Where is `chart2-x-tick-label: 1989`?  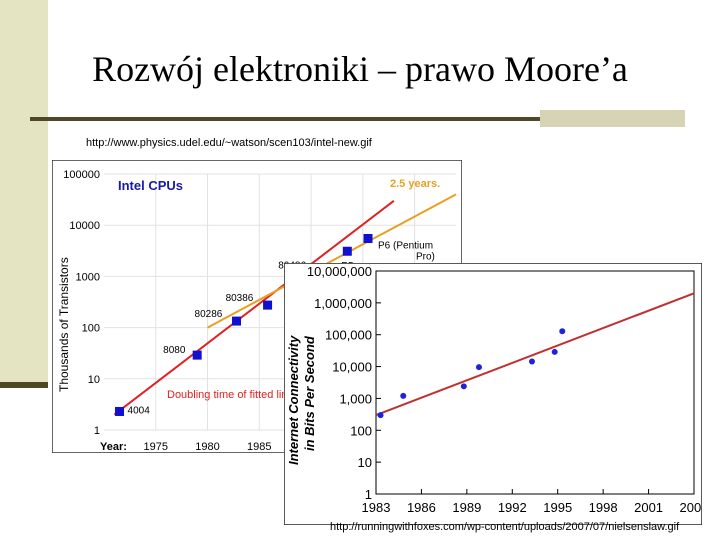 chart2-x-tick-label: 1989 is located at coordinates (466, 507).